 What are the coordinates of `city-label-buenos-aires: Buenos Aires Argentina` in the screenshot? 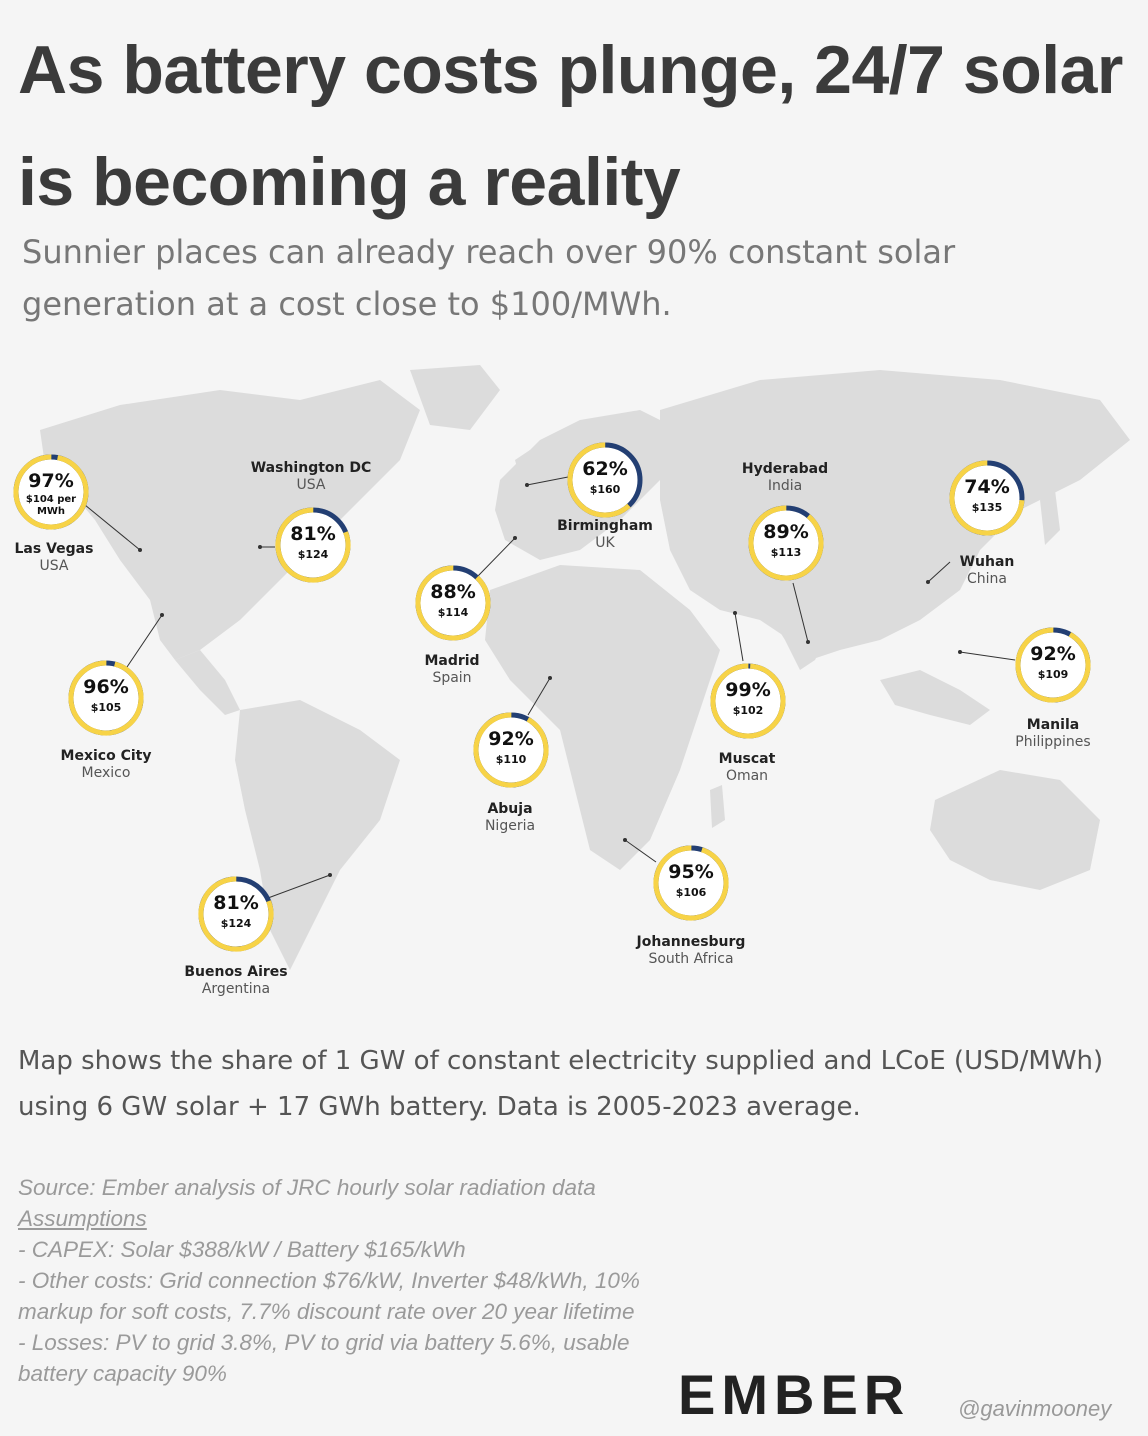 It's located at (236, 981).